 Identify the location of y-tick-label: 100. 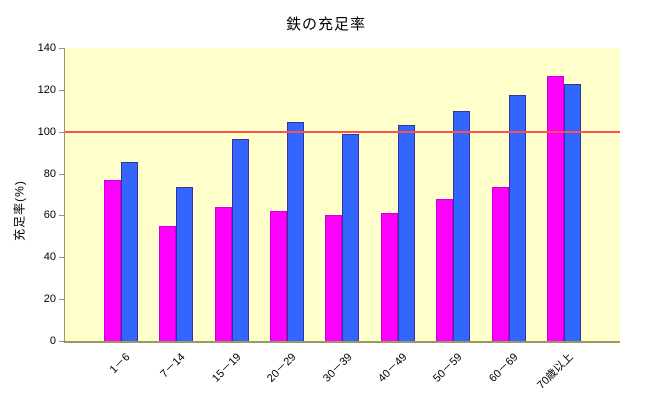
(46, 132).